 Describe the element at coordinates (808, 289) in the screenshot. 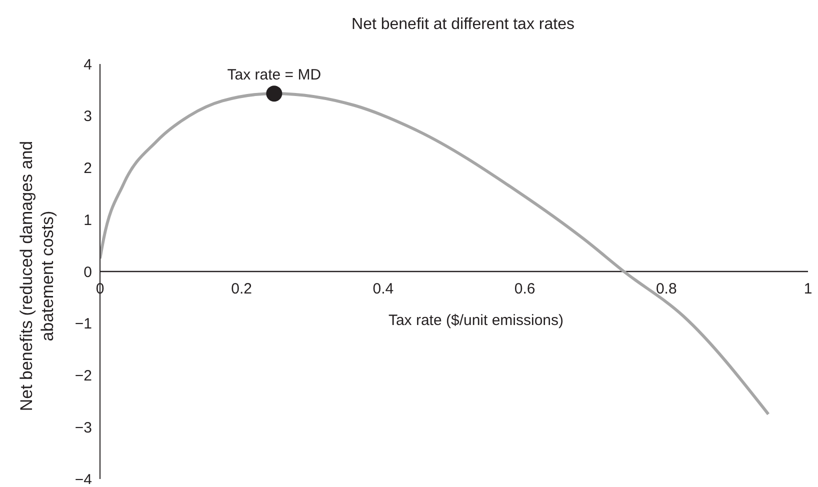

I see `x-tick-label: 1` at that location.